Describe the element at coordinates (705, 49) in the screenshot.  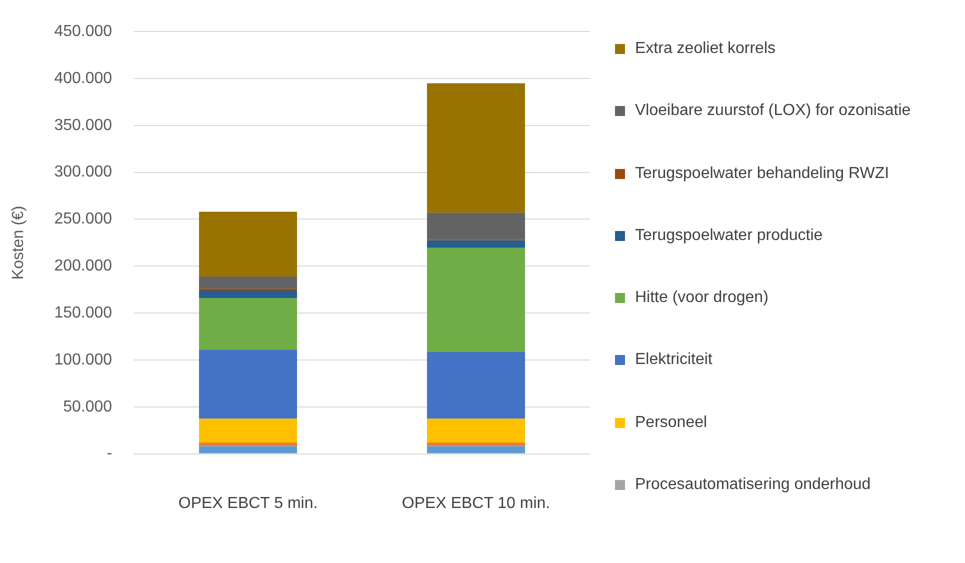
I see `legend-label: Extra zeoliet korrels` at that location.